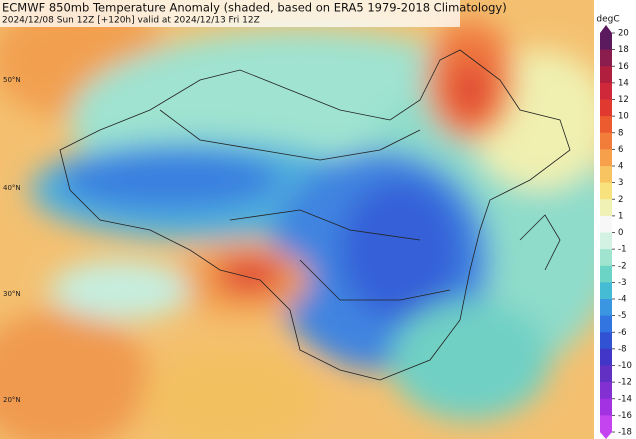 The image size is (636, 439). I want to click on colorbar-label: 2, so click(620, 200).